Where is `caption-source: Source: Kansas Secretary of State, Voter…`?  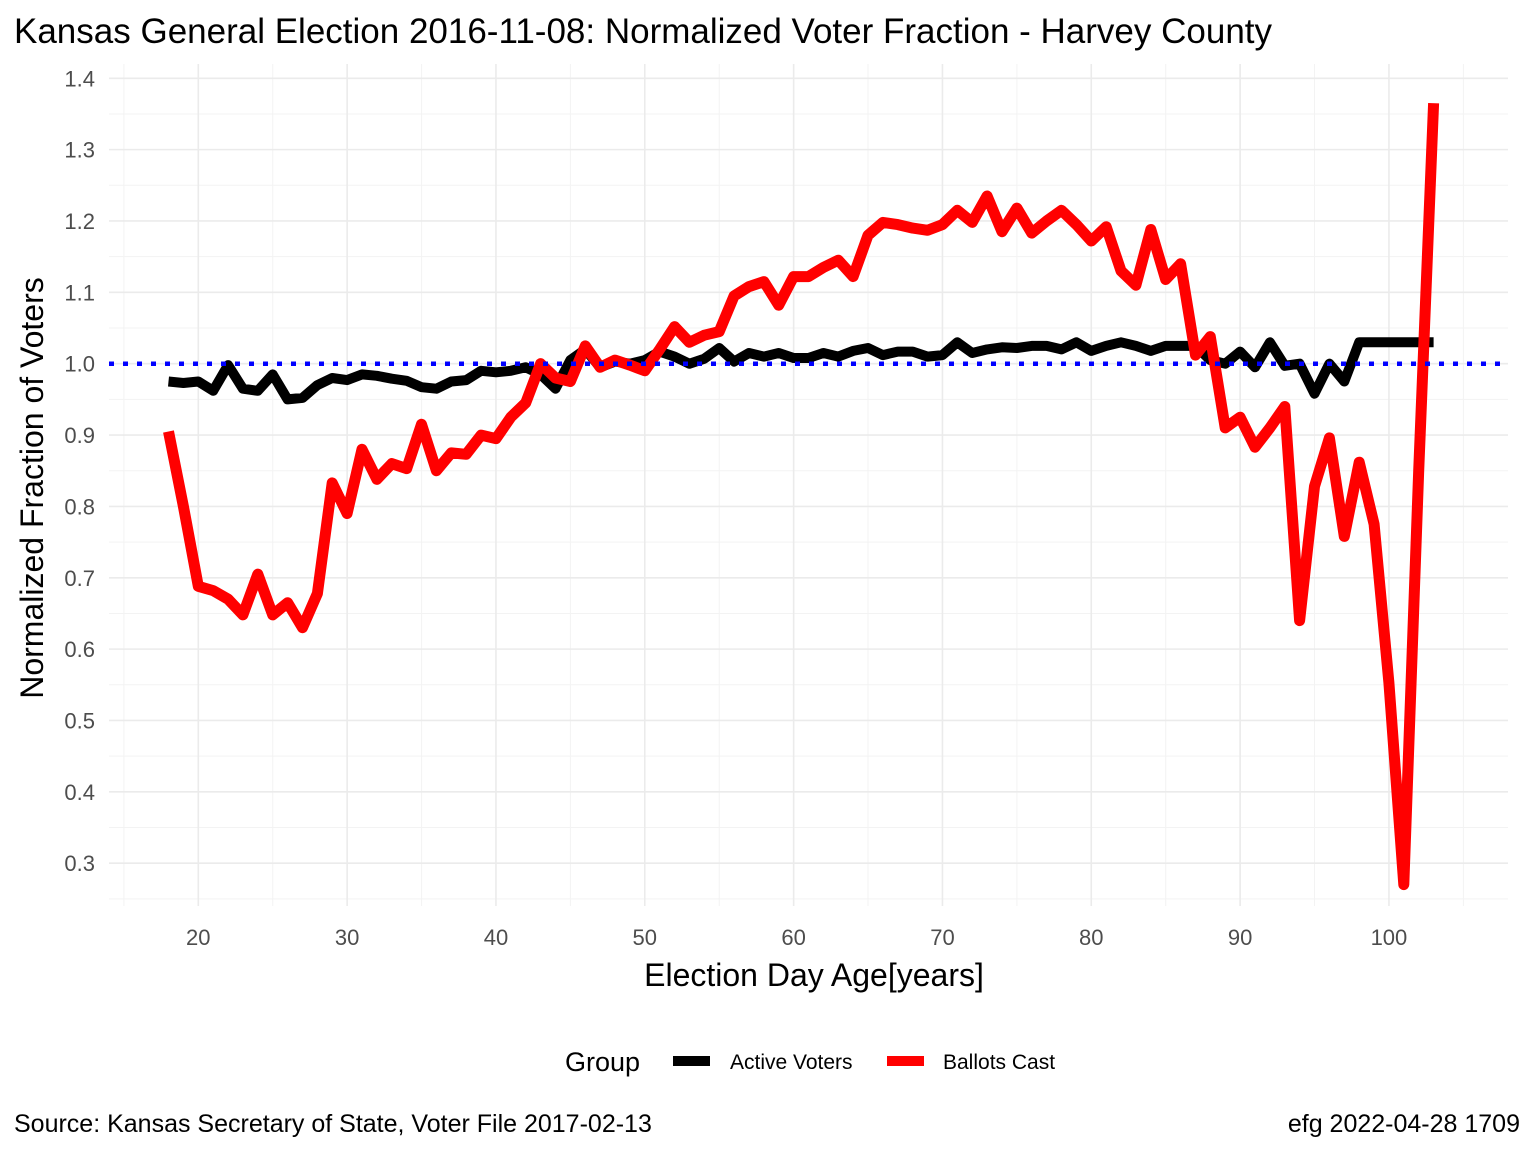 caption-source: Source: Kansas Secretary of State, Voter… is located at coordinates (333, 1124).